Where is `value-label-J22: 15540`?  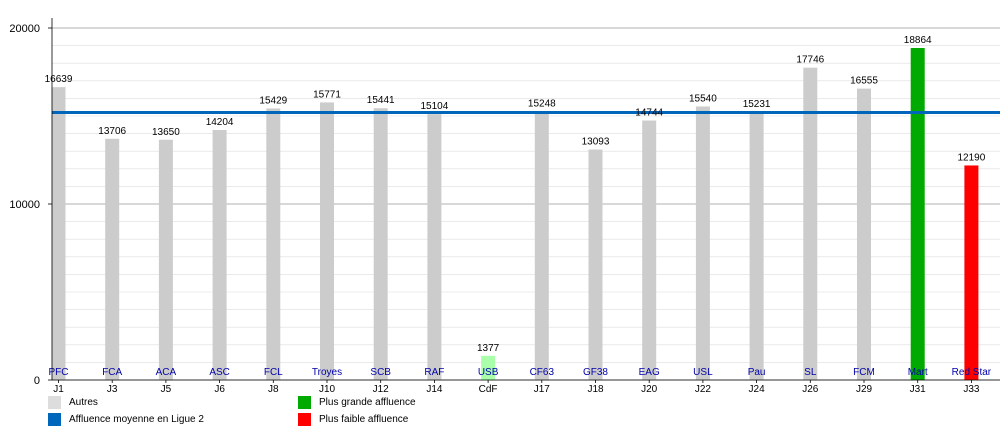
value-label-J22: 15540 is located at coordinates (703, 98).